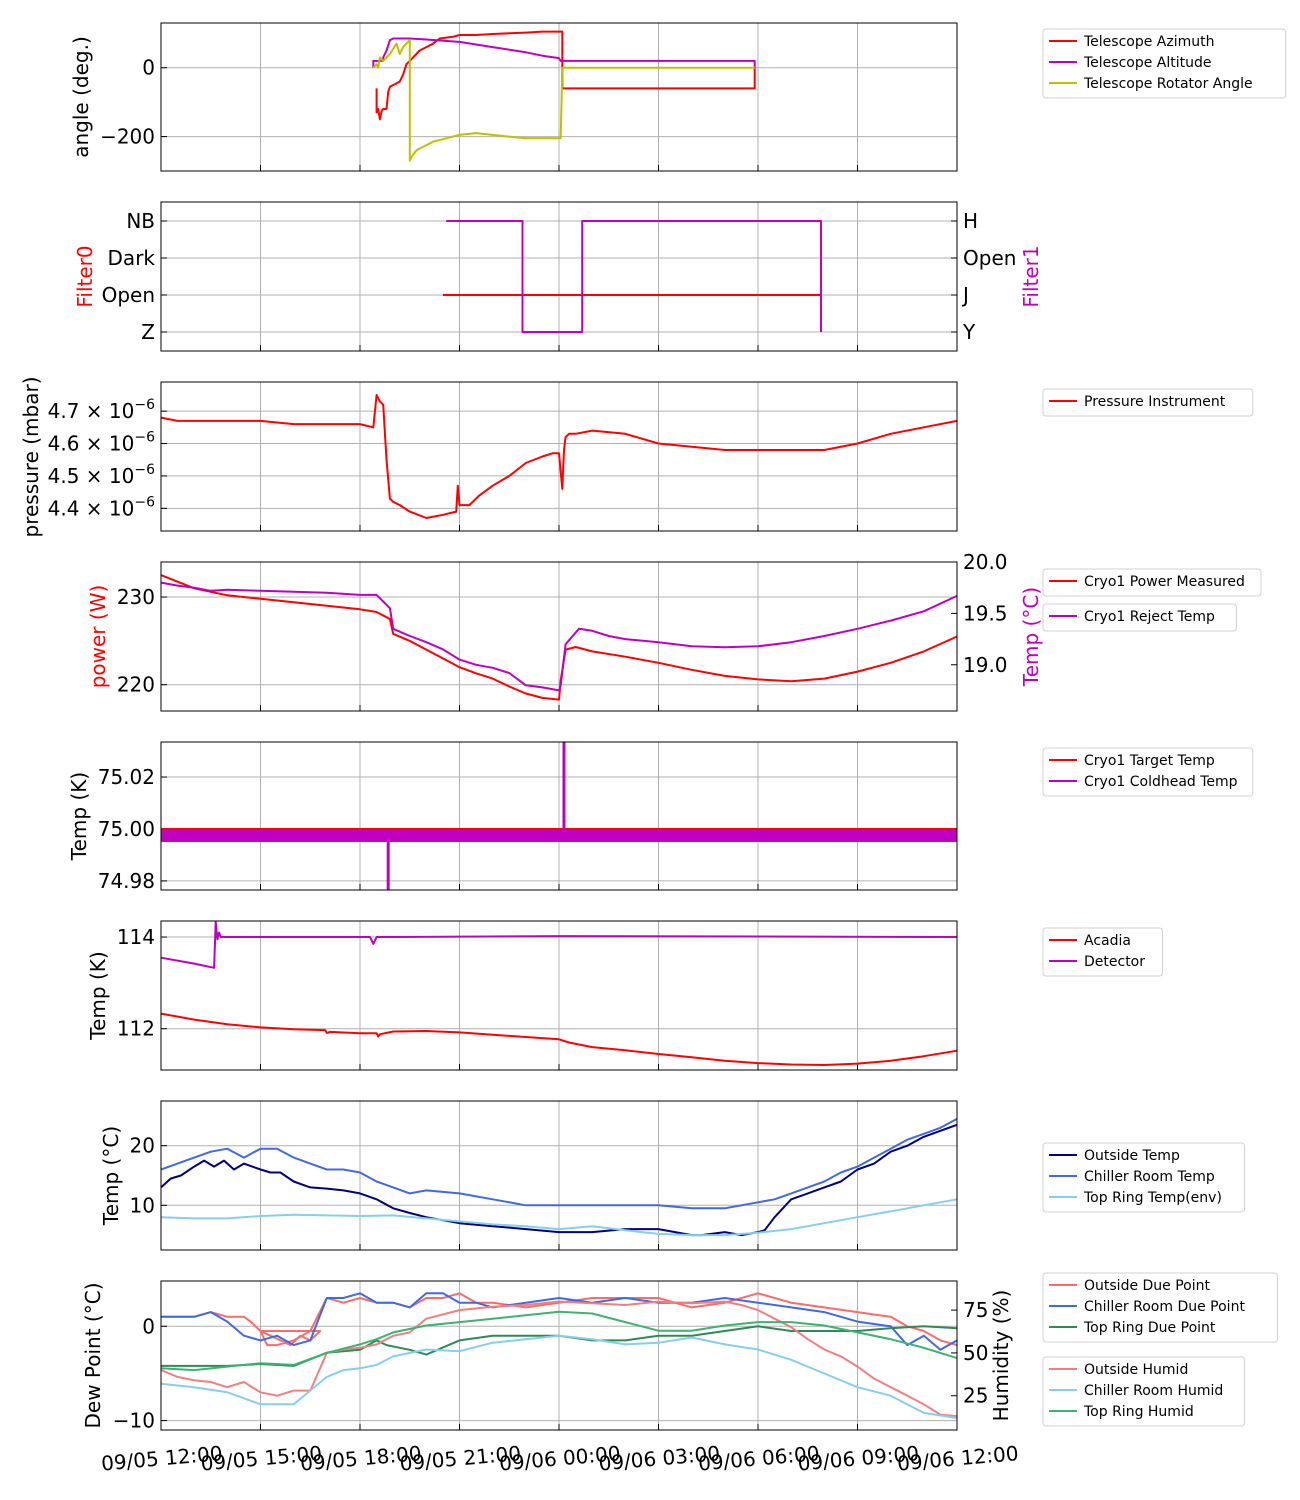 This screenshot has height=1500, width=1300. What do you see at coordinates (985, 562) in the screenshot?
I see `ytick-right-label: 20.0` at bounding box center [985, 562].